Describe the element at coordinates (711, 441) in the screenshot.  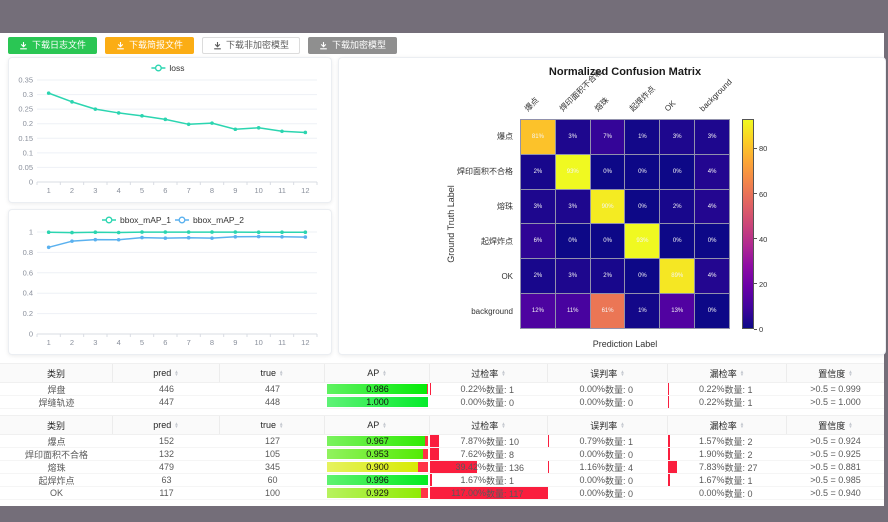
I see `rate-percent: 1.57%` at that location.